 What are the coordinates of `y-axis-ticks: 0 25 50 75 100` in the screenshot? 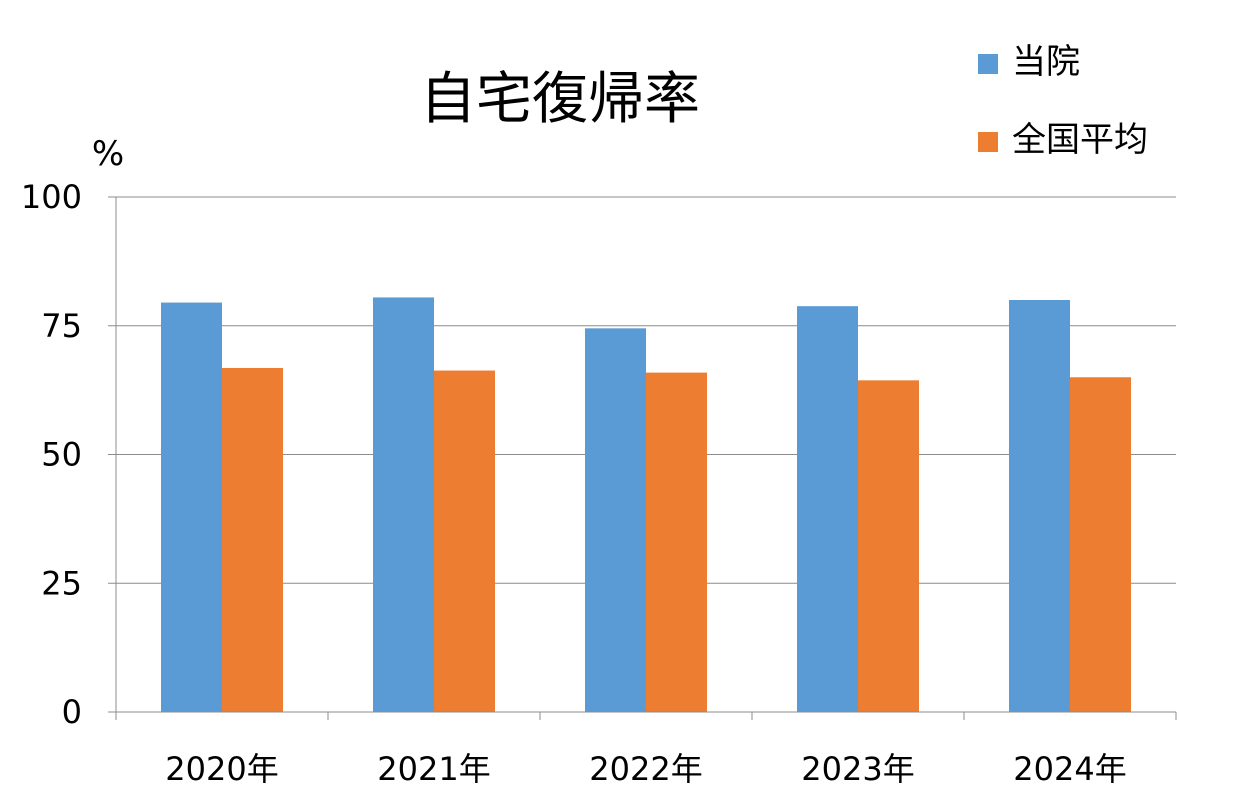 It's located at (68, 454).